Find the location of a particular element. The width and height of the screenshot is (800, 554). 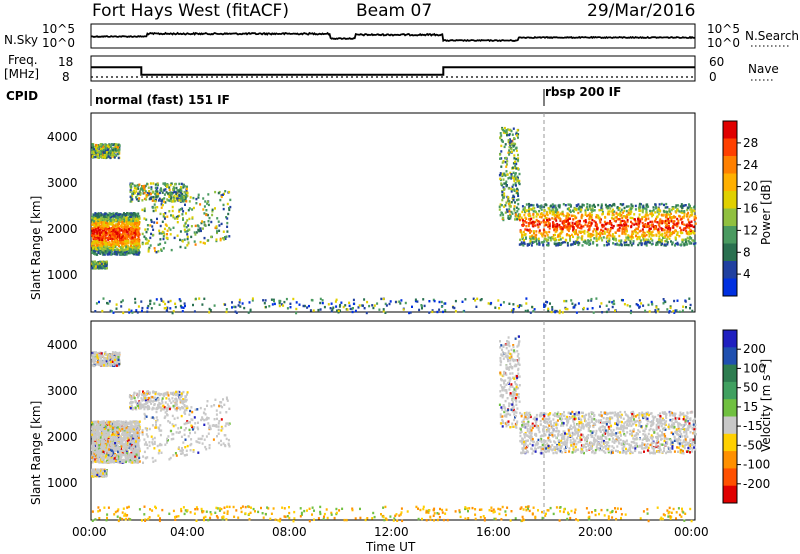

noise-sky-line is located at coordinates (393, 37).